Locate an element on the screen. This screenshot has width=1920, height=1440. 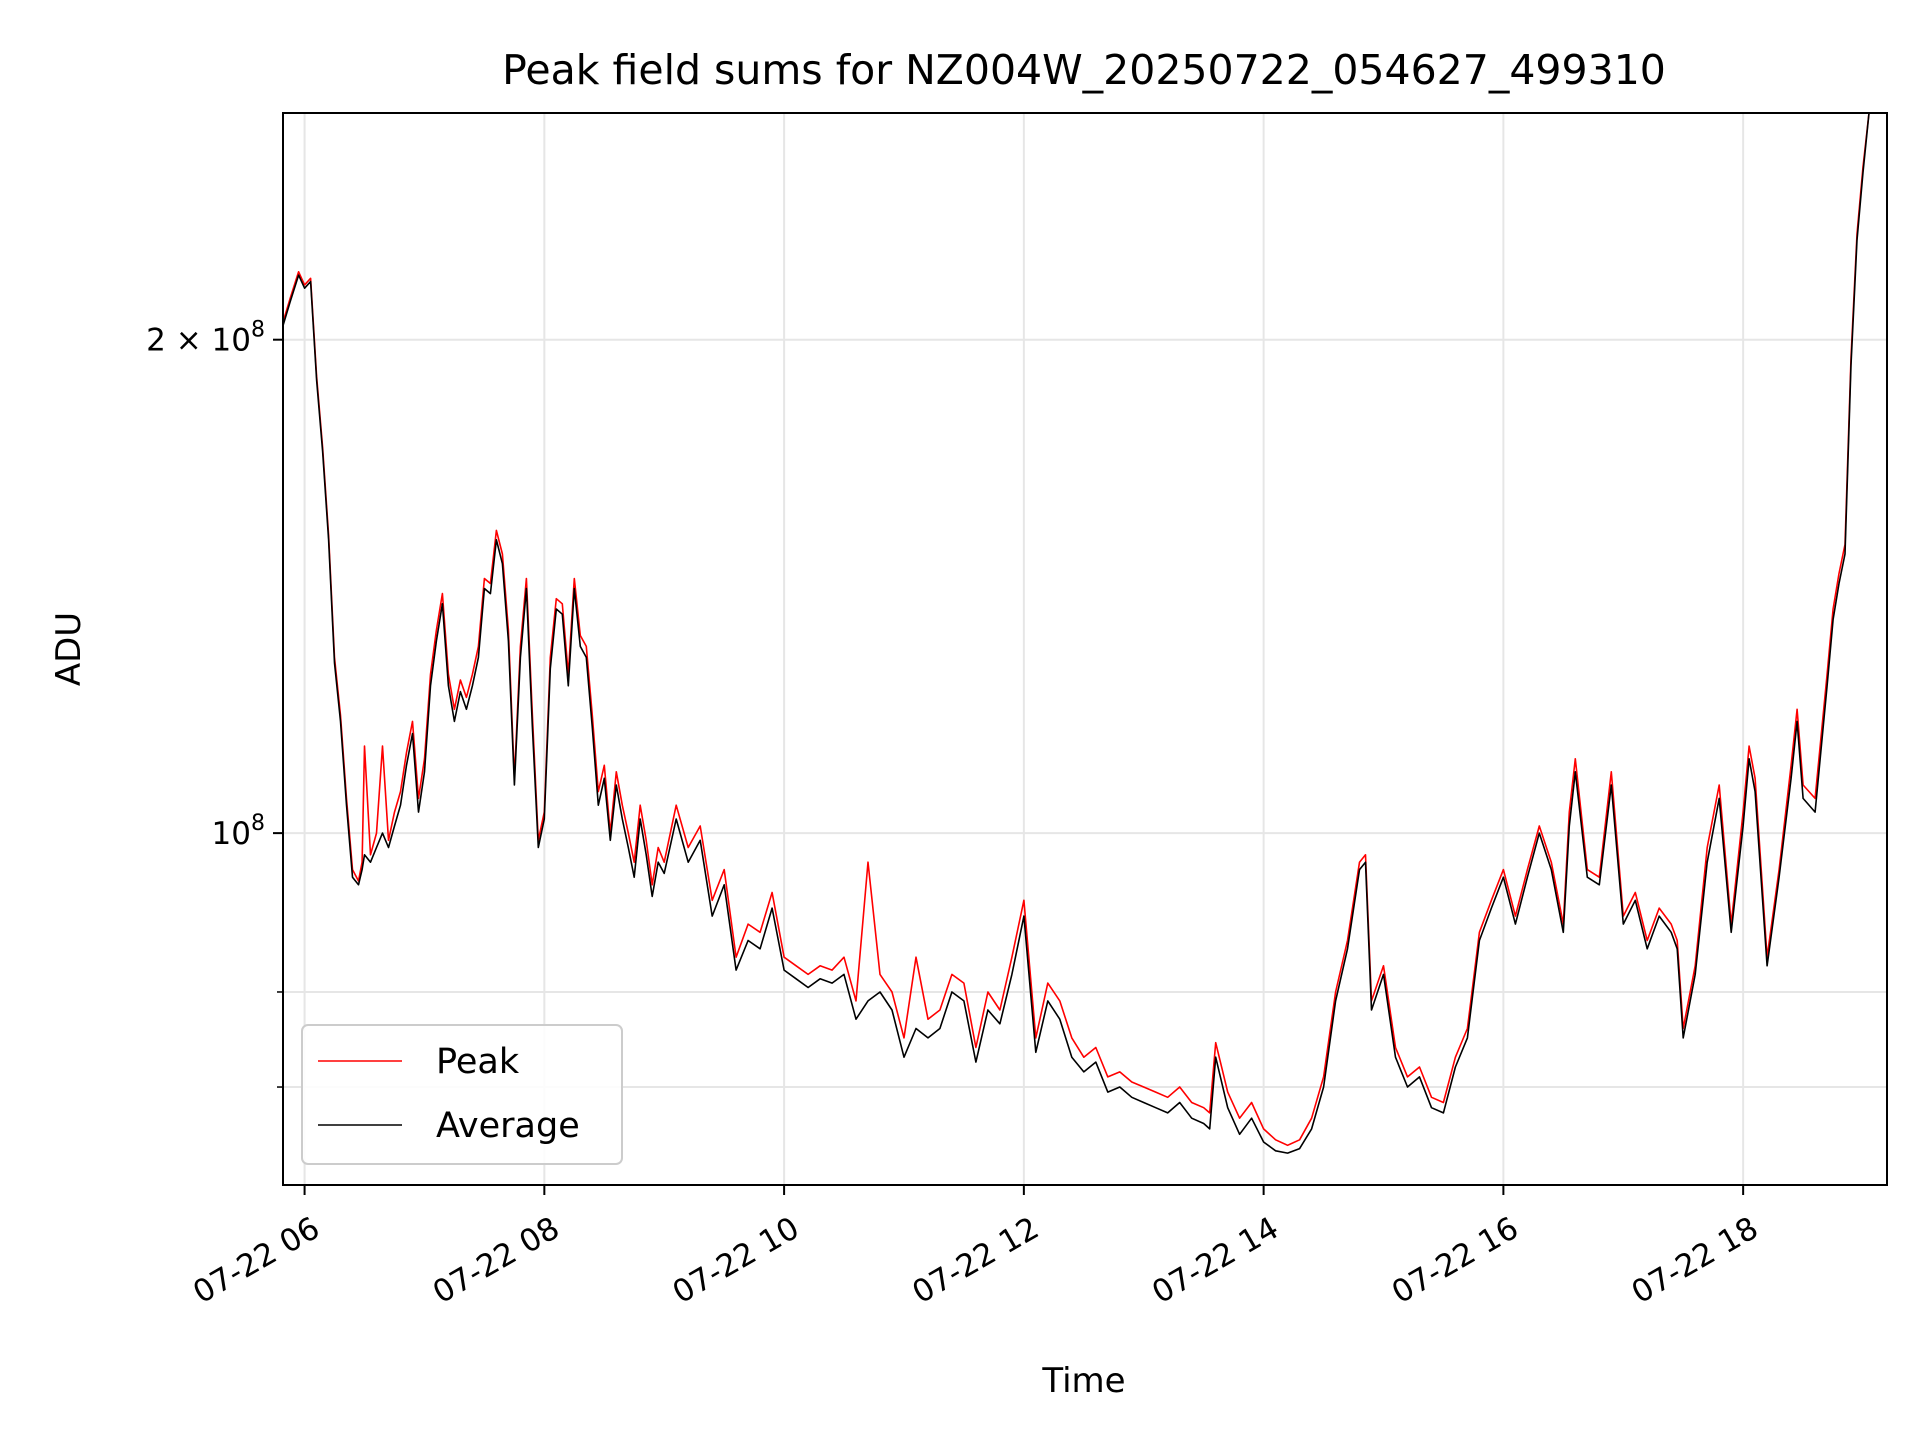
legend-label-peak: Peak is located at coordinates (478, 1062).